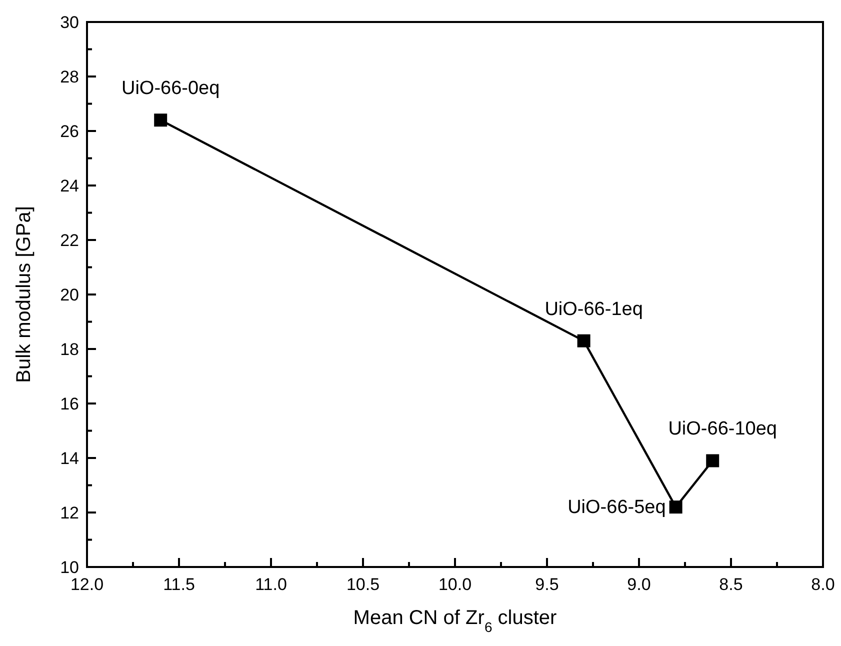 The image size is (841, 646). What do you see at coordinates (722, 429) in the screenshot?
I see `annotation: UiO-66-10eq` at bounding box center [722, 429].